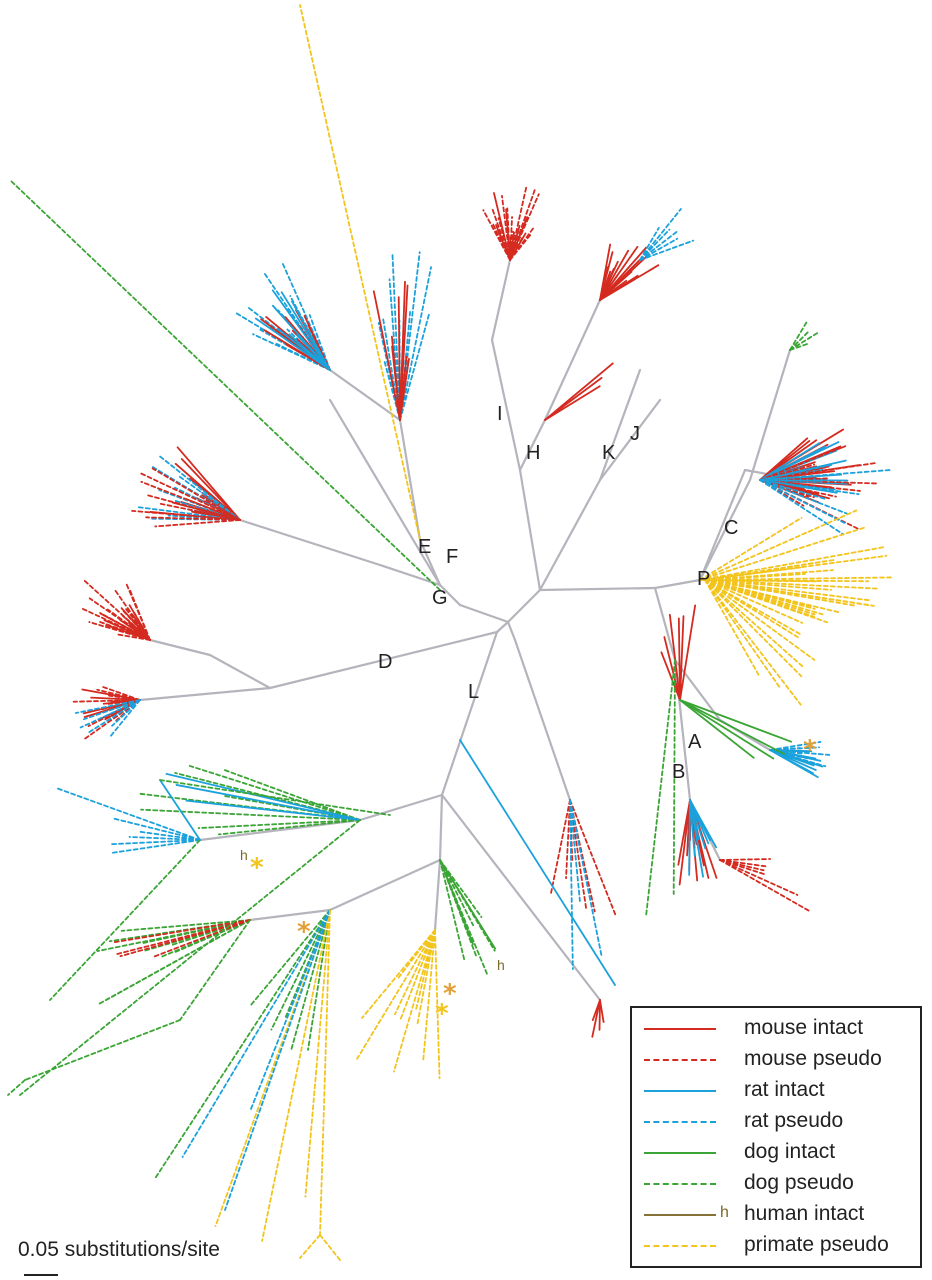 The image size is (932, 1280). I want to click on clade-label-f: F, so click(452, 557).